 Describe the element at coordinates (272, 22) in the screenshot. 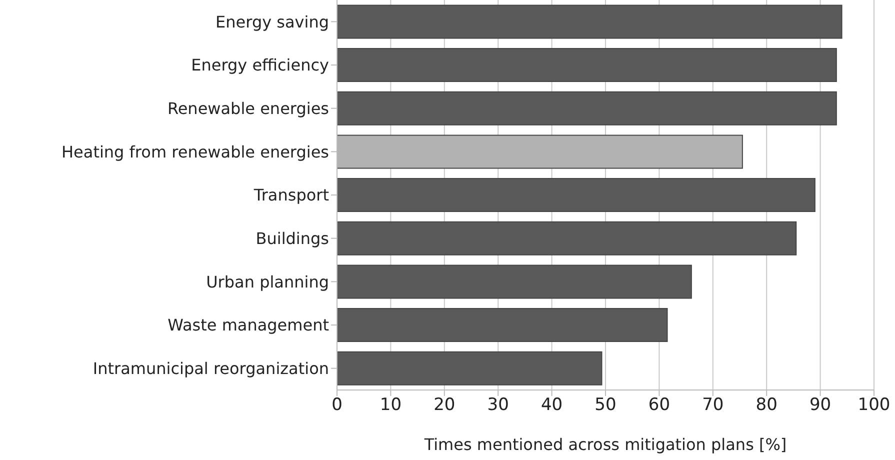

I see `y-tick-label: Energy saving` at that location.